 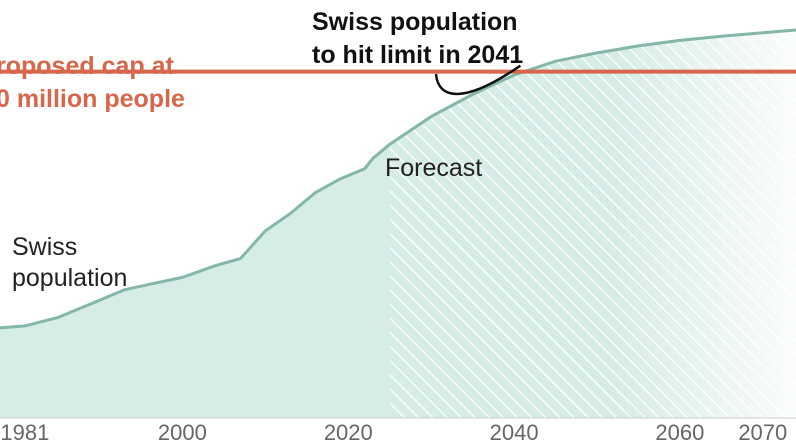 What do you see at coordinates (87, 66) in the screenshot?
I see `cap-label-line1: roposed cap at` at bounding box center [87, 66].